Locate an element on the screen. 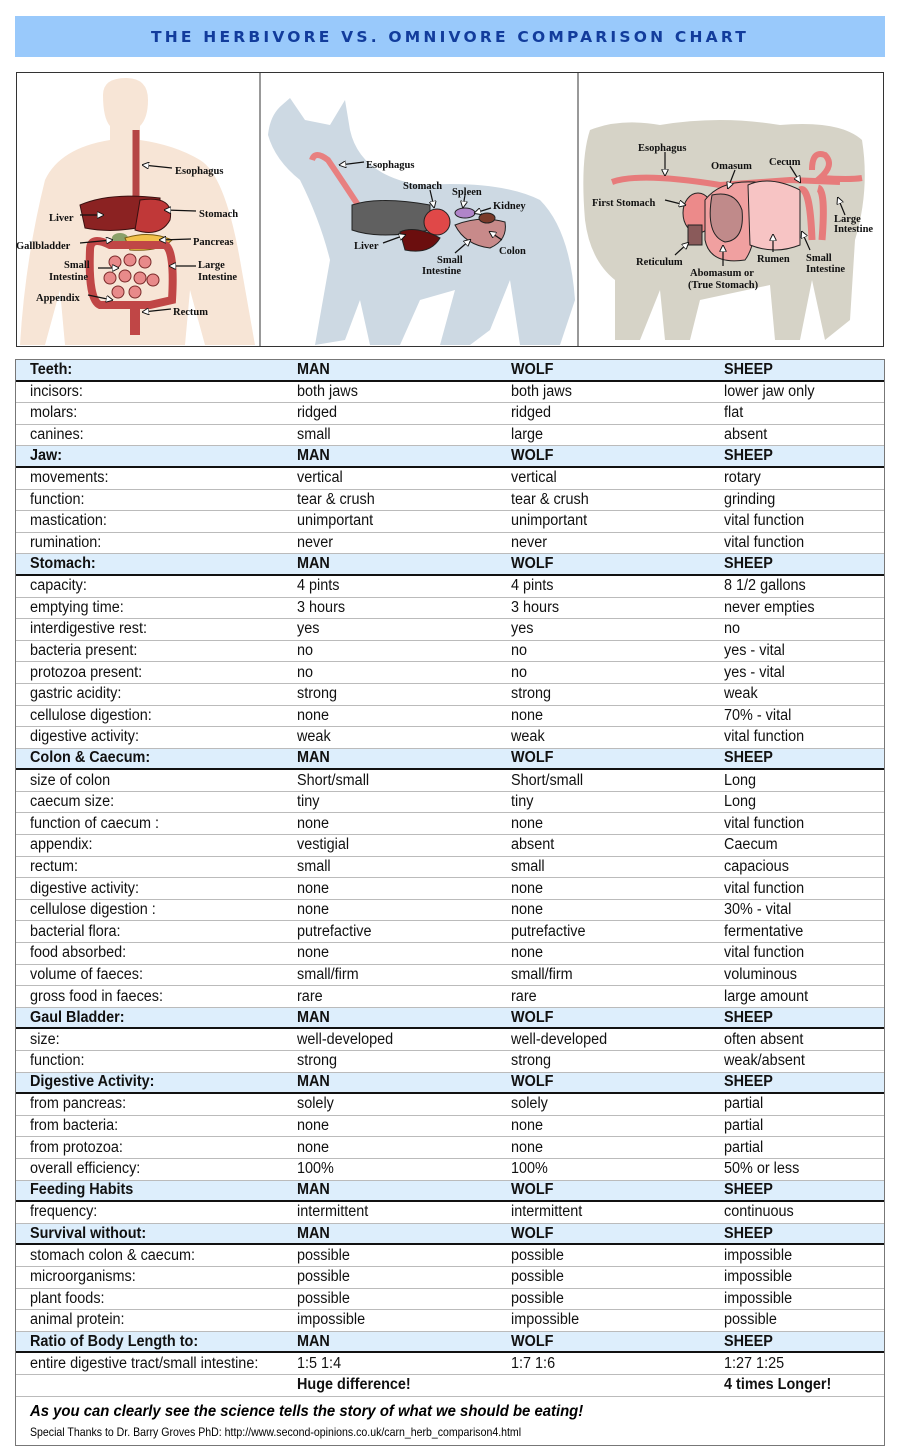 The width and height of the screenshot is (900, 1456). row-label: bacterial flora: is located at coordinates (75, 931).